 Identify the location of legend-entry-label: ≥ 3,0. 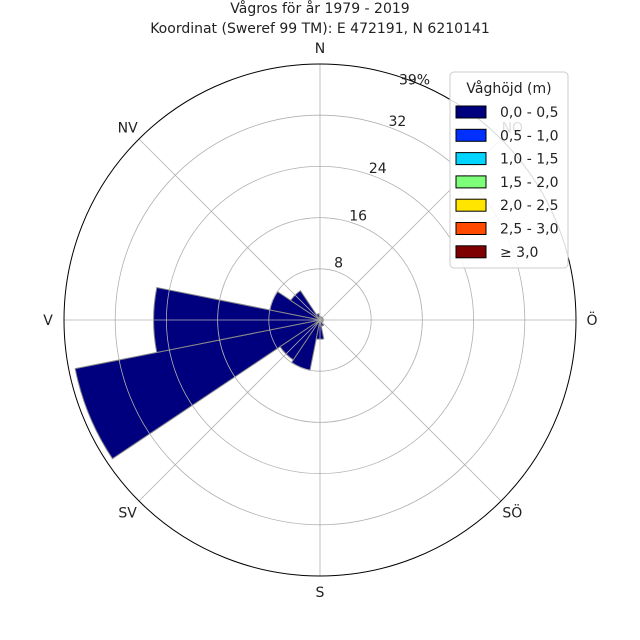
(519, 253).